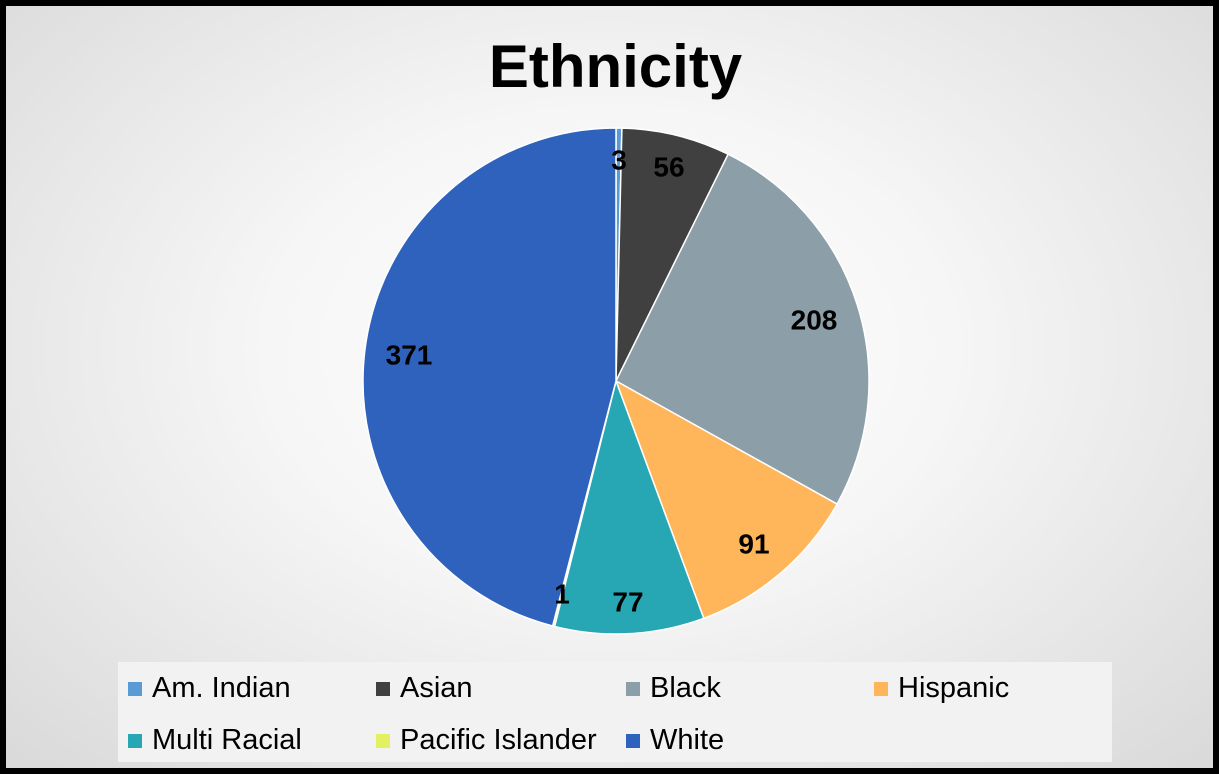  I want to click on pie-slice-multi-racial, so click(629, 506).